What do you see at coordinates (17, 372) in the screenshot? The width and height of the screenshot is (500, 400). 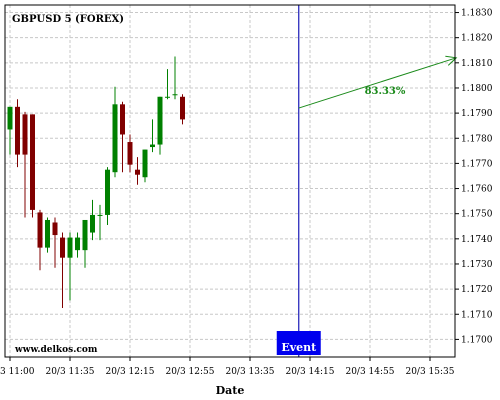 I see `x-tick-label: 20/3 11:00` at bounding box center [17, 372].